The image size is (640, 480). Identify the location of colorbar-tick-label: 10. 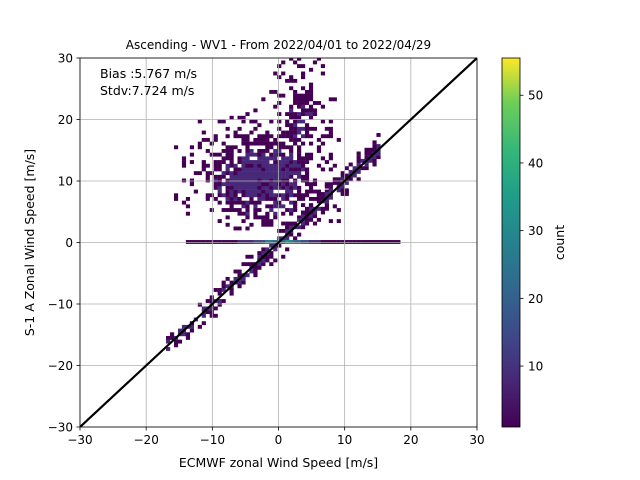
(535, 367).